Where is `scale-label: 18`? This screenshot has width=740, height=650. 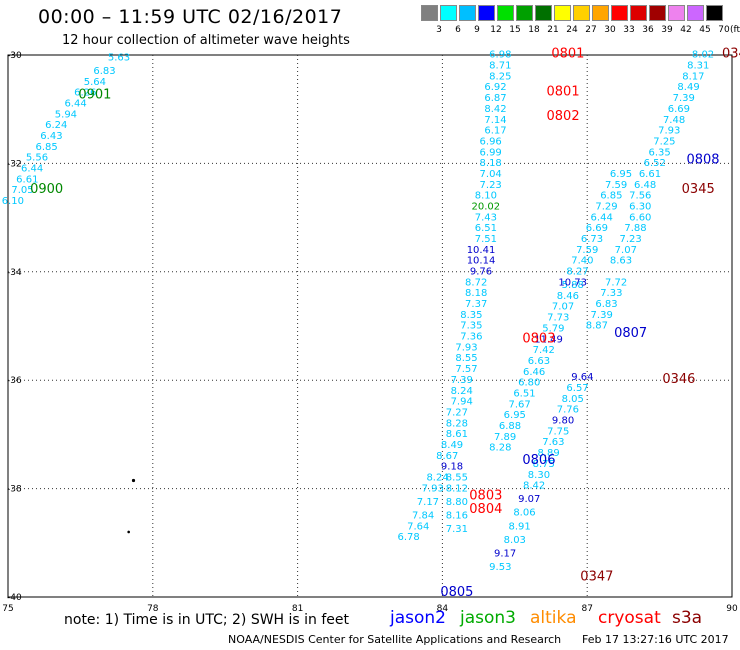
scale-label: 18 is located at coordinates (534, 30).